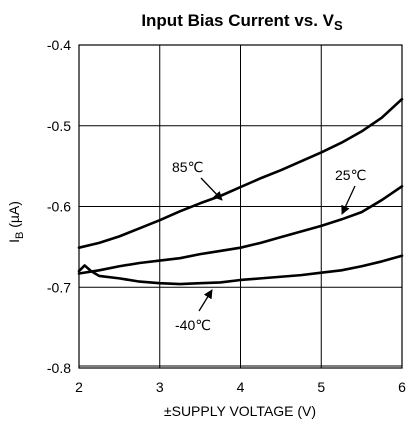  I want to click on y-axis-label-units: (µA), so click(14, 216).